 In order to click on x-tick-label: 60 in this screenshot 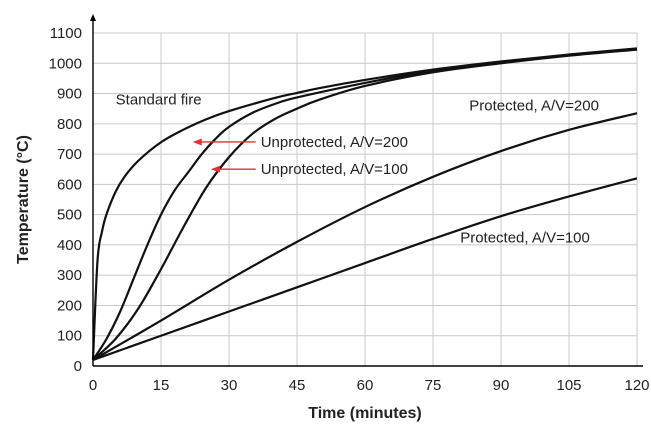, I will do `click(365, 385)`.